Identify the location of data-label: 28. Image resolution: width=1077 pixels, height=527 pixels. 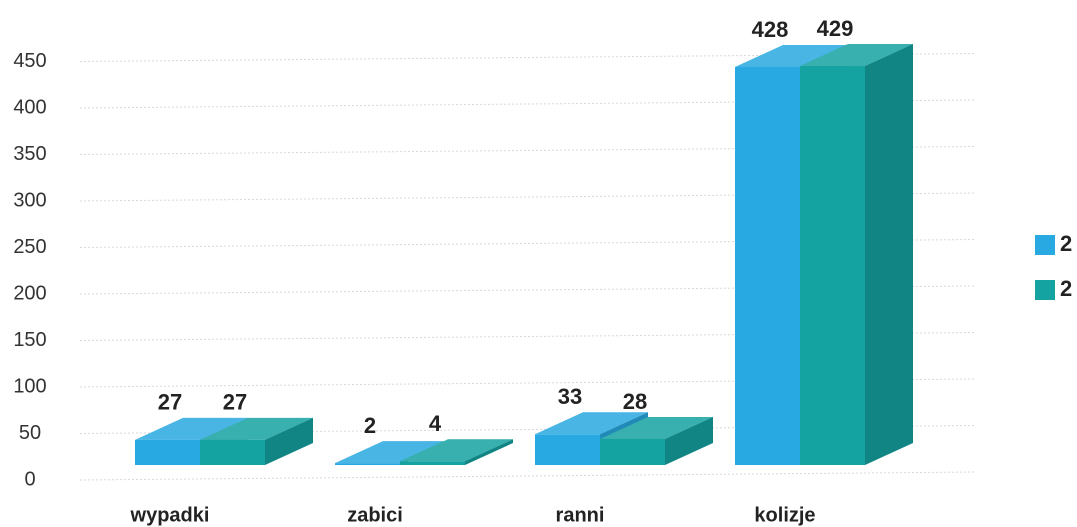
(635, 401).